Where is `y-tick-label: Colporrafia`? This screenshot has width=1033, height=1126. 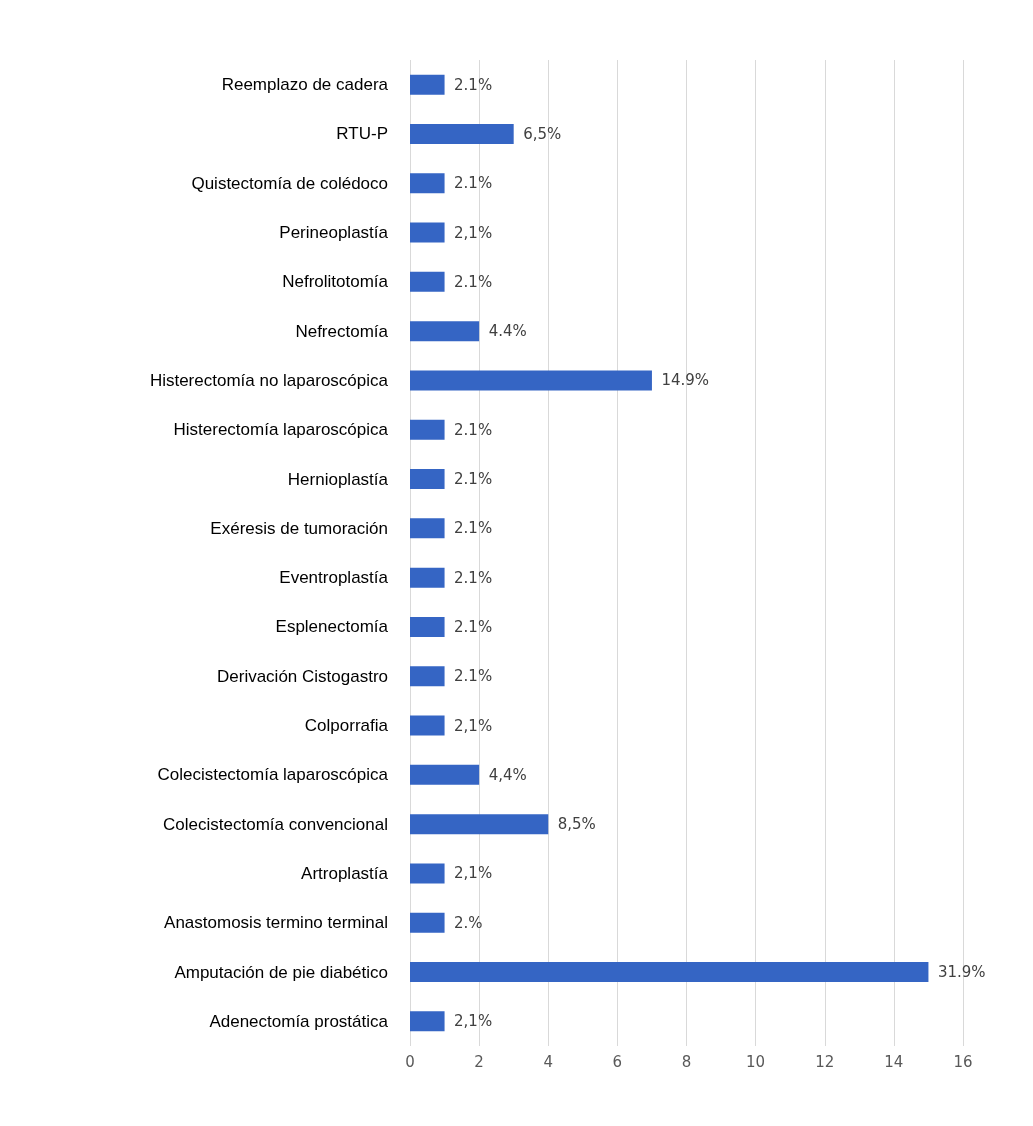 y-tick-label: Colporrafia is located at coordinates (346, 726).